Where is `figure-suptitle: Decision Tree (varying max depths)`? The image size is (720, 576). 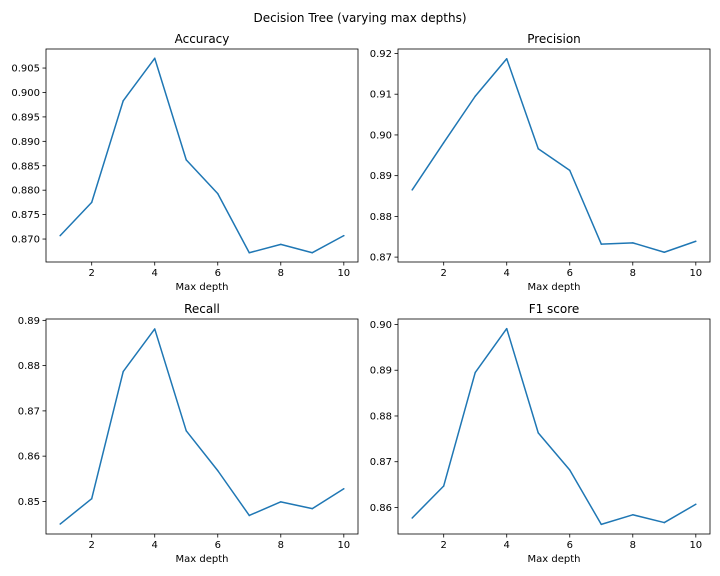 figure-suptitle: Decision Tree (varying max depths) is located at coordinates (359, 18).